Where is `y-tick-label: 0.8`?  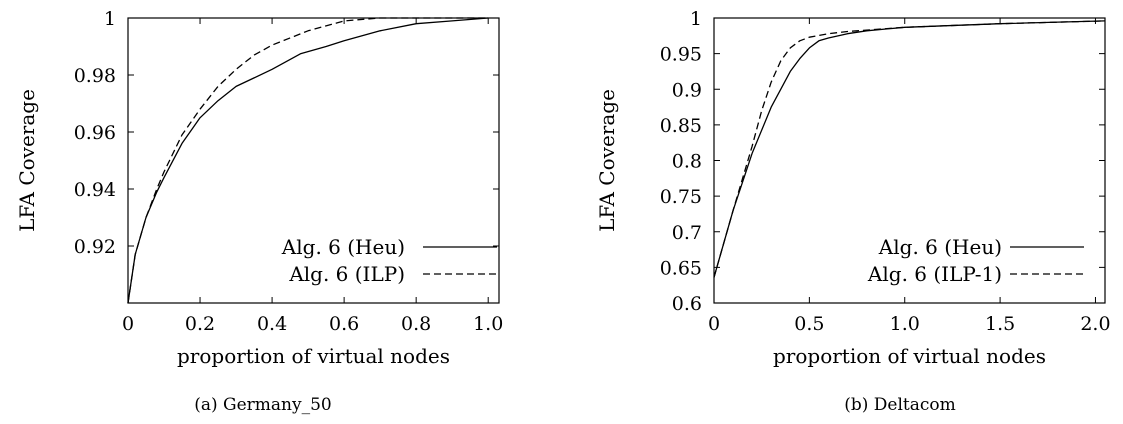
y-tick-label: 0.8 is located at coordinates (687, 162).